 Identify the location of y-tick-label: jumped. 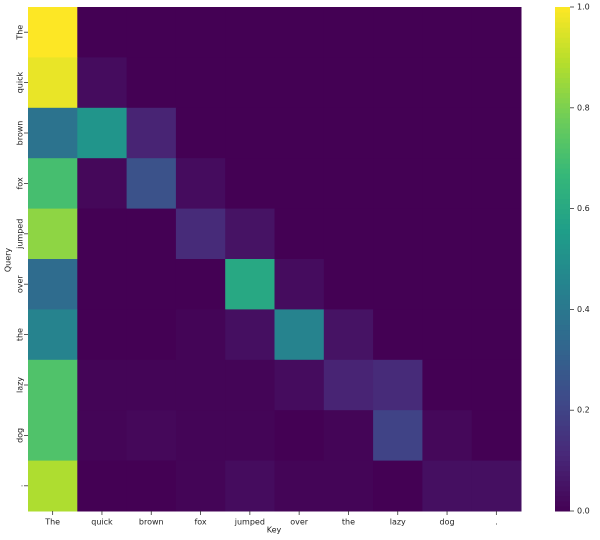
(20, 234).